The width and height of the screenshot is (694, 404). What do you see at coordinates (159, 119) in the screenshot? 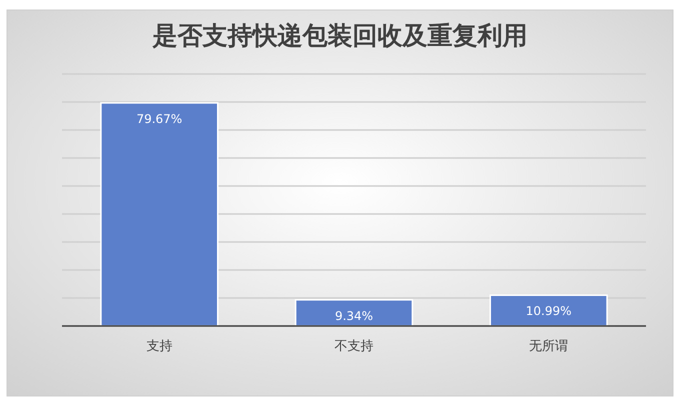
I see `data-label: 79.67%` at bounding box center [159, 119].